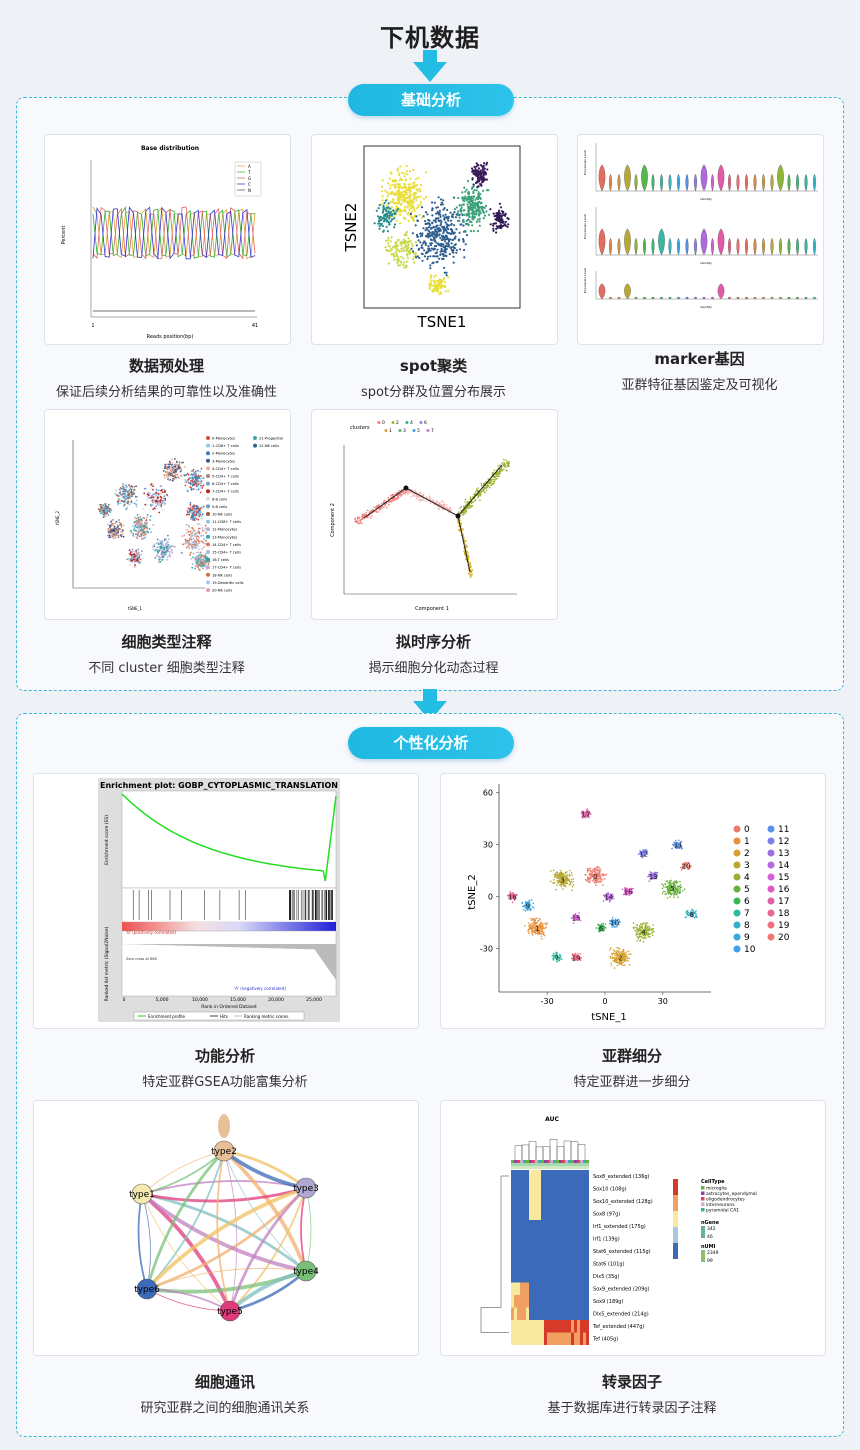  I want to click on legend-label: 9-B cells, so click(219, 507).